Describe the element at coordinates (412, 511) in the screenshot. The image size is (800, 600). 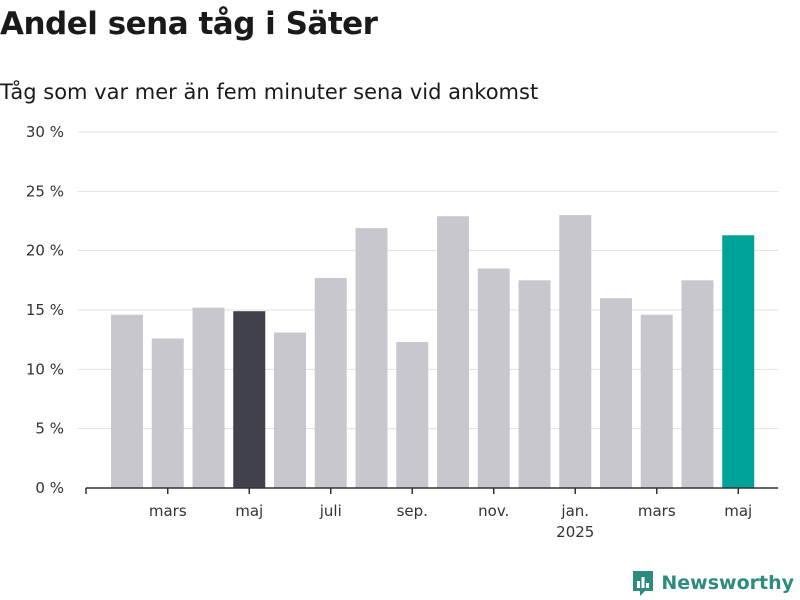
I see `x-tick-label: sep.` at that location.